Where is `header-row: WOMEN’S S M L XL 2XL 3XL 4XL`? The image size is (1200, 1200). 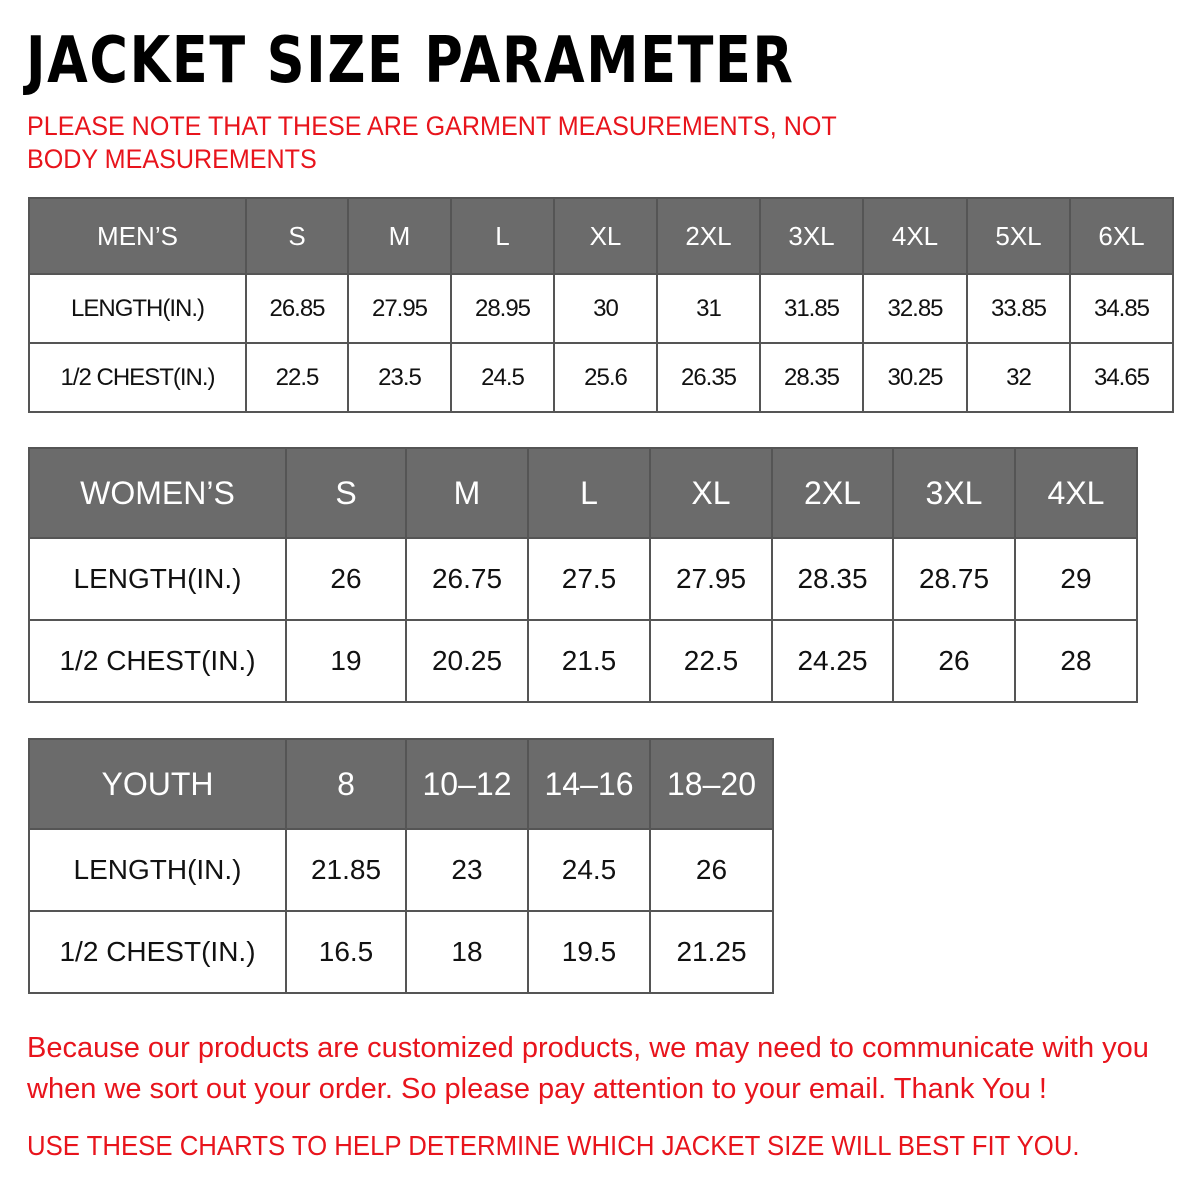 header-row: WOMEN’S S M L XL 2XL 3XL 4XL is located at coordinates (583, 493).